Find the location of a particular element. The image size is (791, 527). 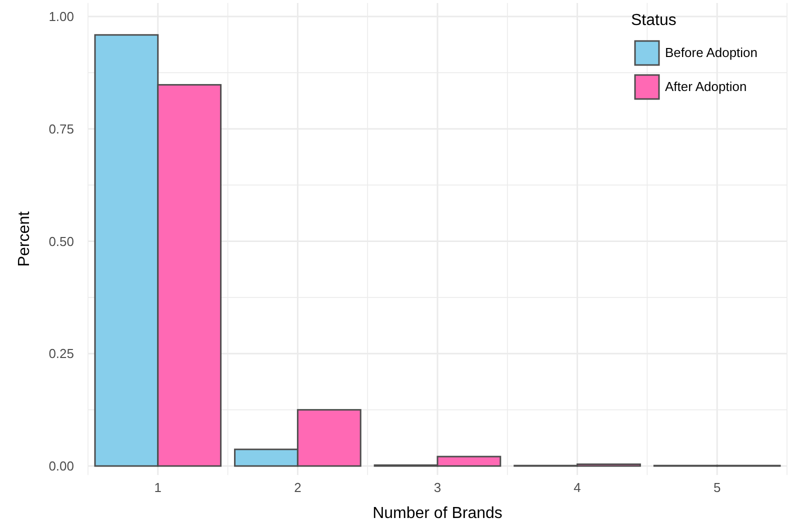

y-tick-label: 1.00 is located at coordinates (61, 16).